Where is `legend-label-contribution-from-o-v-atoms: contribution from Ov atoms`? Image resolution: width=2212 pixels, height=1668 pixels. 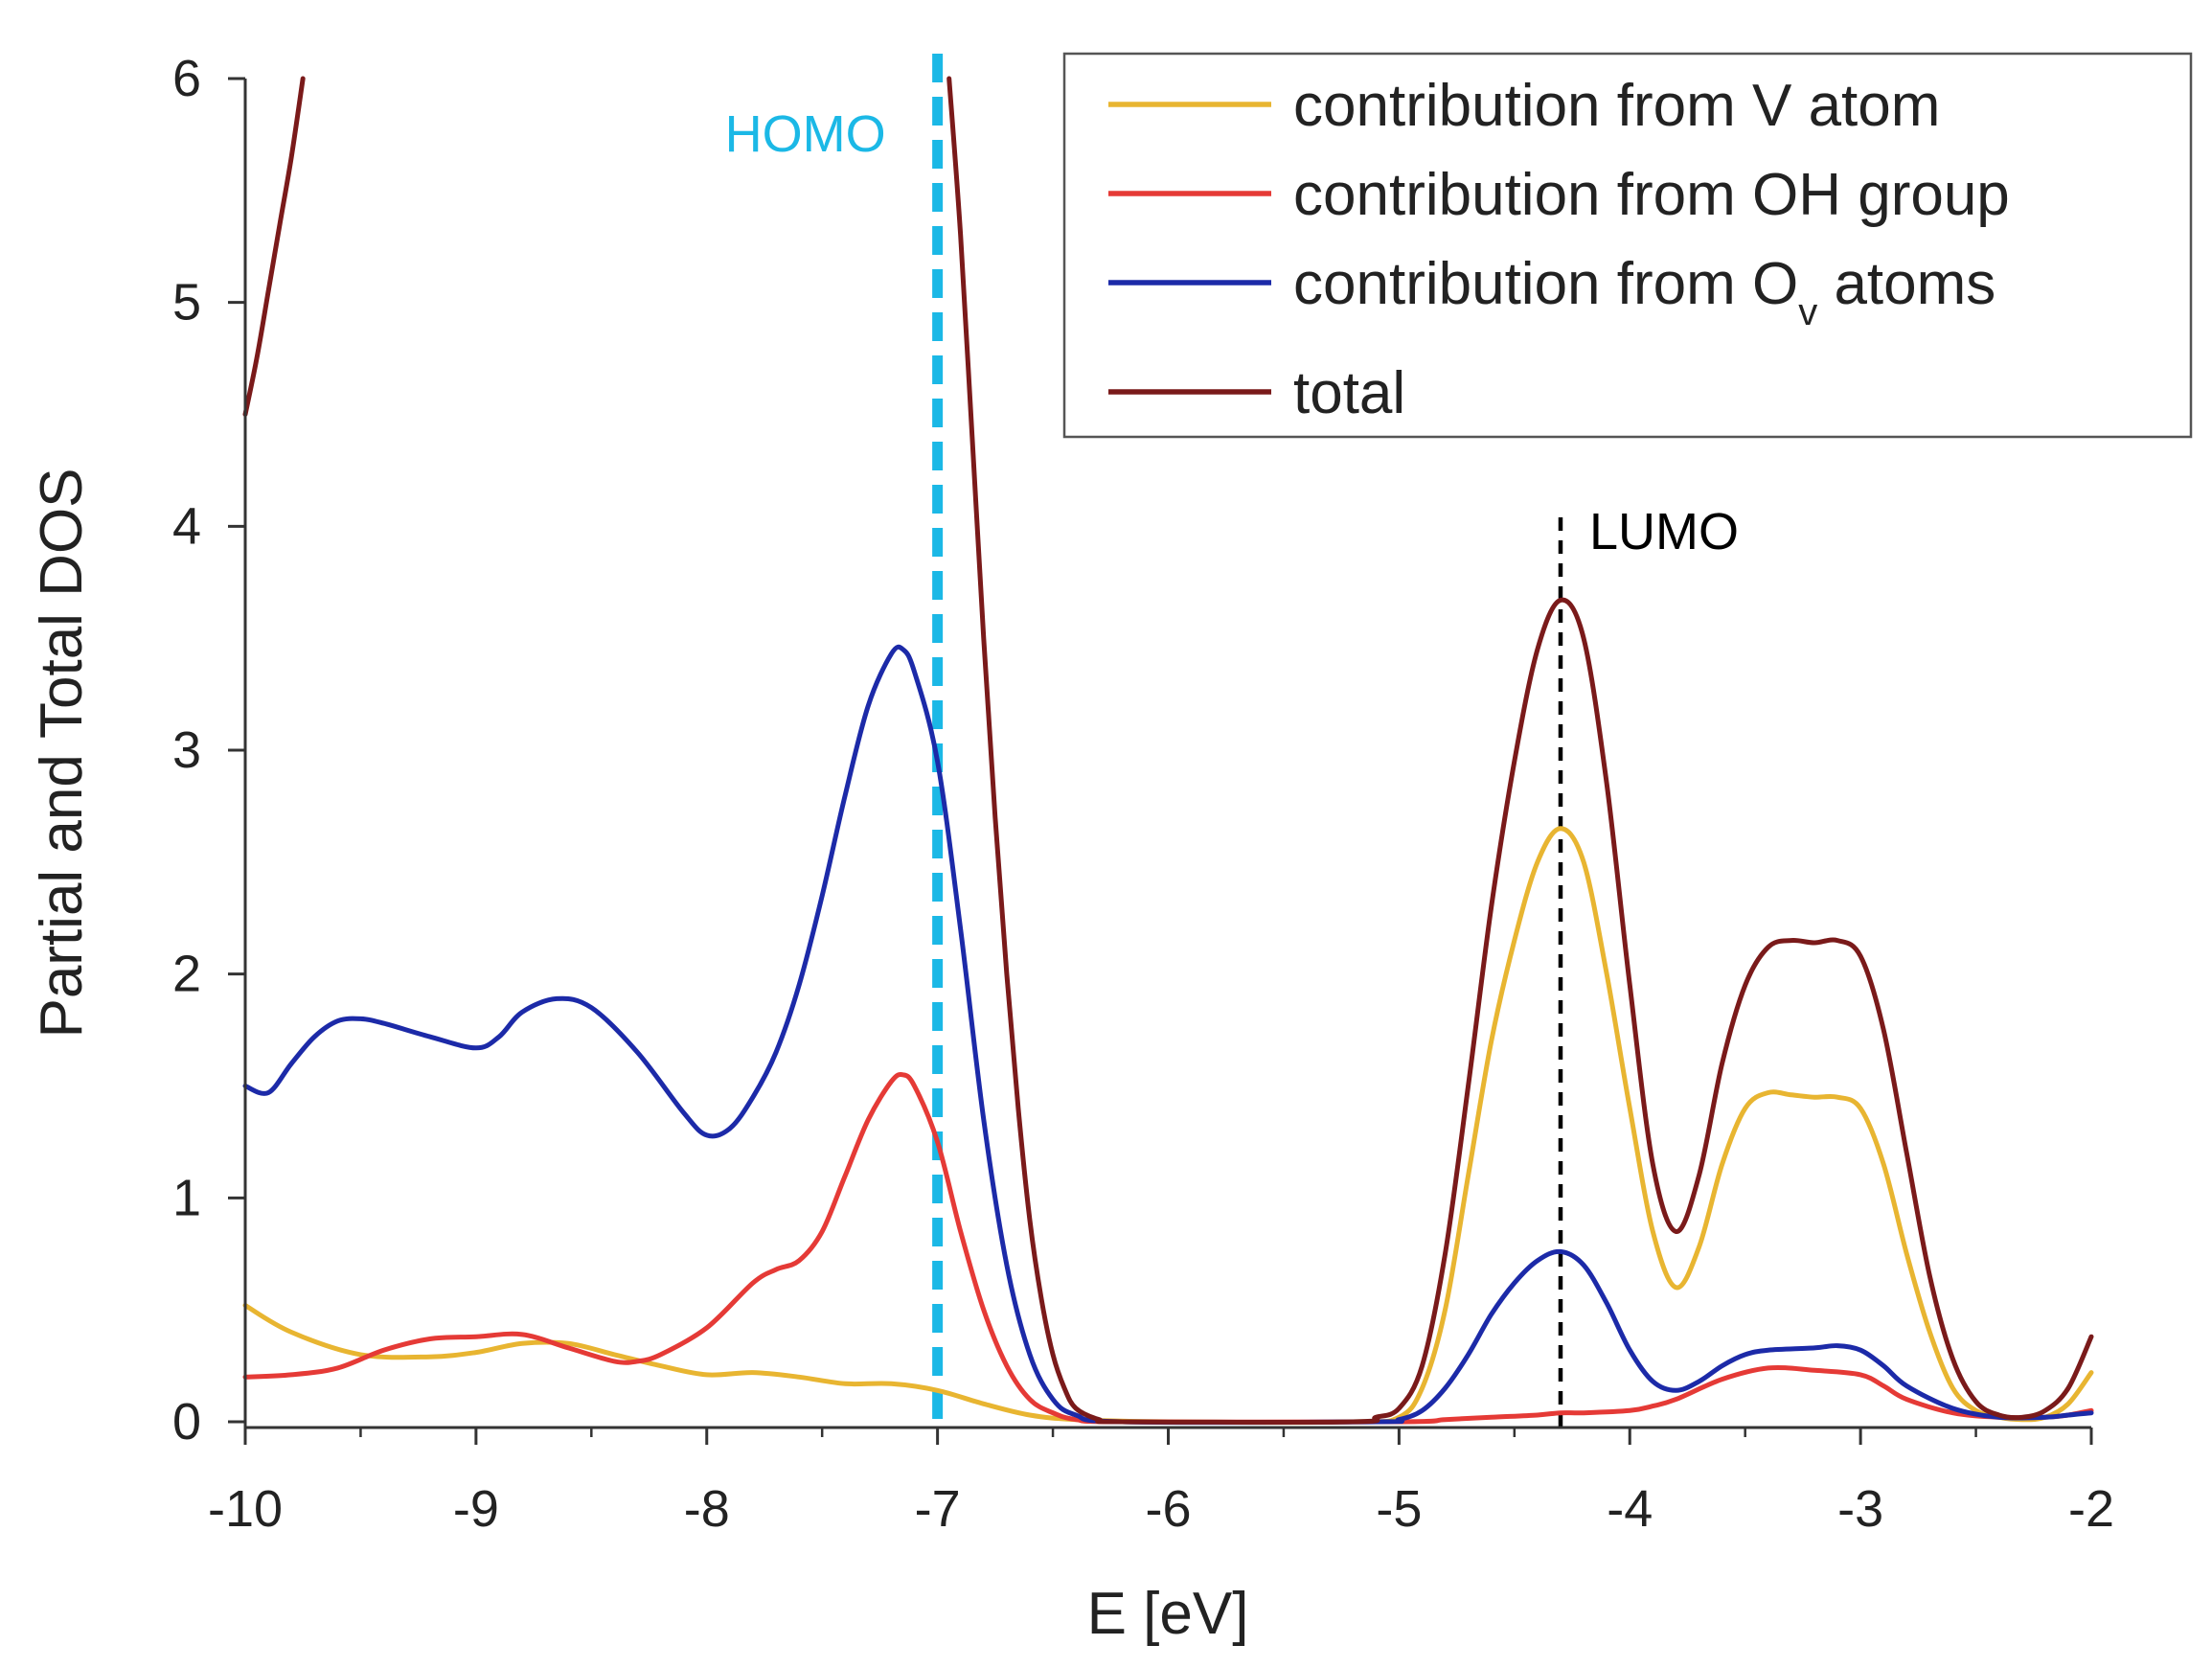
legend-label-contribution-from-o-v-atoms: contribution from Ov atoms is located at coordinates (1644, 292).